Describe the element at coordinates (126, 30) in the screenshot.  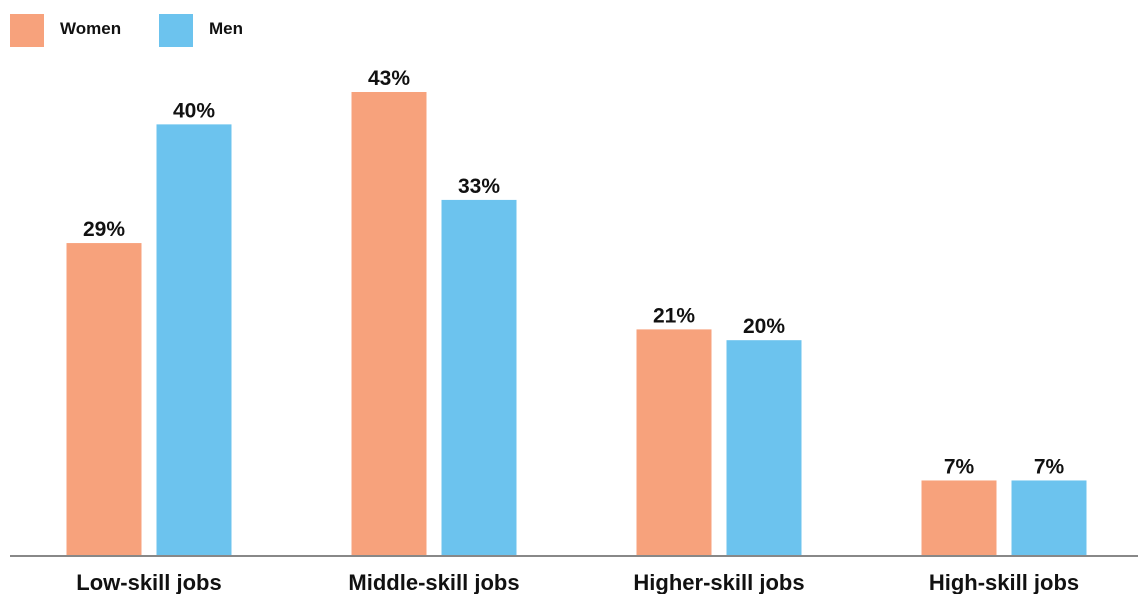
I see `legend: Women Men` at that location.